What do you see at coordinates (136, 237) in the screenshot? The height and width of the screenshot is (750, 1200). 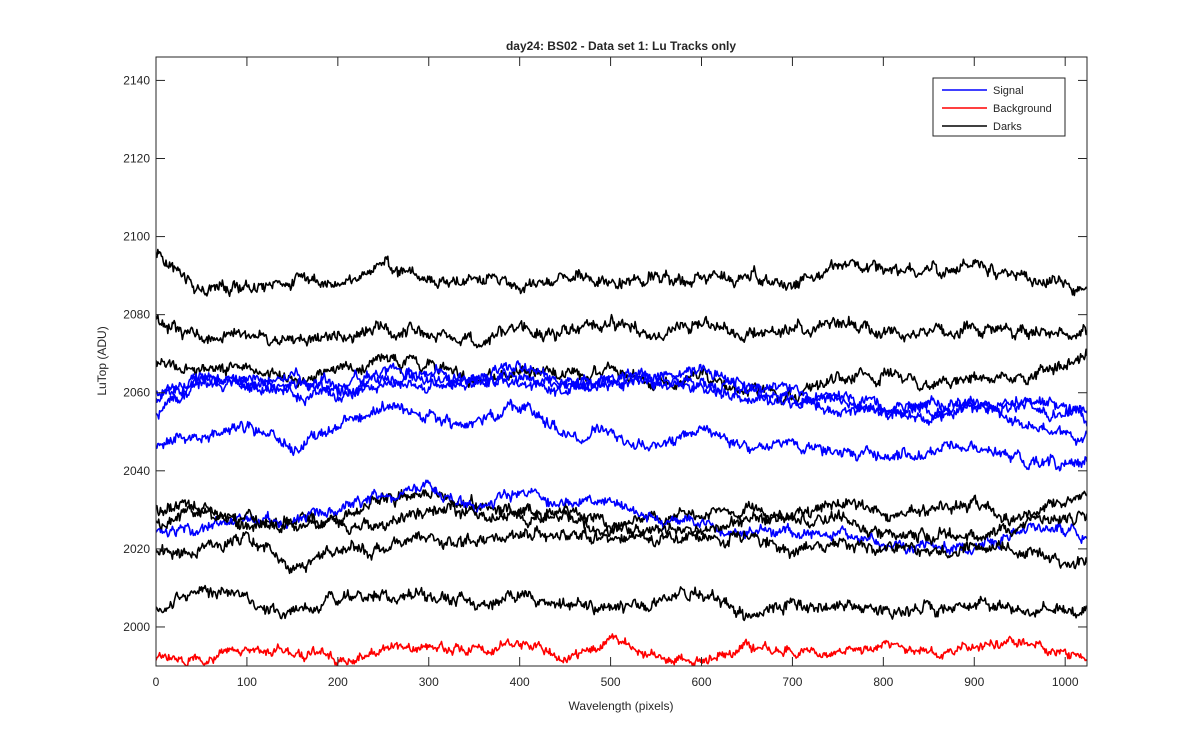 I see `y-tick-label: 2100` at bounding box center [136, 237].